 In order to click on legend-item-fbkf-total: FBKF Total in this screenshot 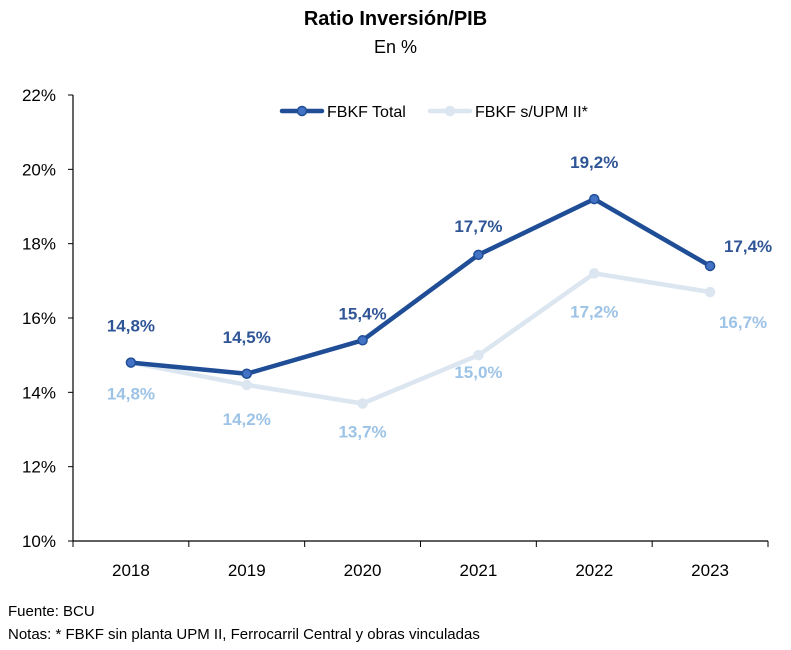, I will do `click(342, 112)`.